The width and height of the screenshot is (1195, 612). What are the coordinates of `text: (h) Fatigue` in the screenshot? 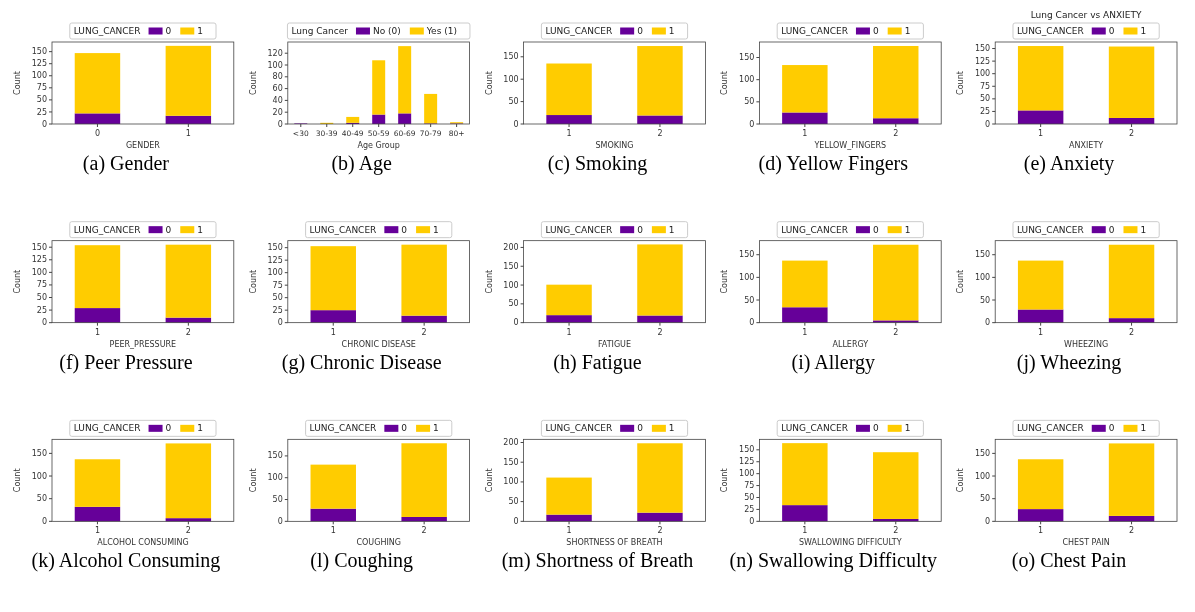 It's located at (597, 362).